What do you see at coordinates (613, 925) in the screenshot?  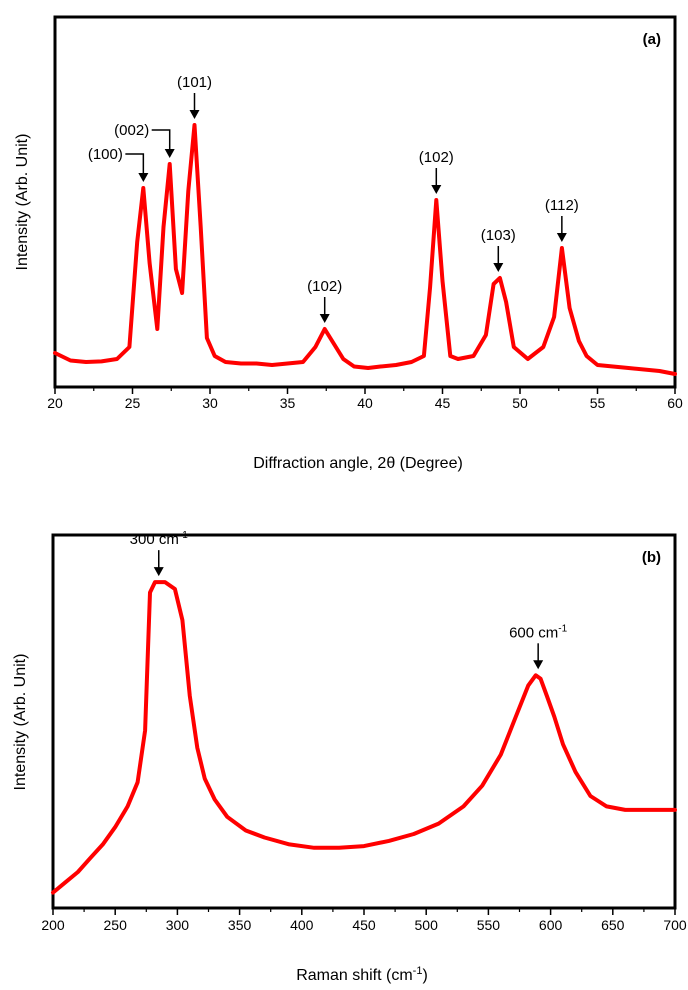 I see `x-tick-label: 650` at bounding box center [613, 925].